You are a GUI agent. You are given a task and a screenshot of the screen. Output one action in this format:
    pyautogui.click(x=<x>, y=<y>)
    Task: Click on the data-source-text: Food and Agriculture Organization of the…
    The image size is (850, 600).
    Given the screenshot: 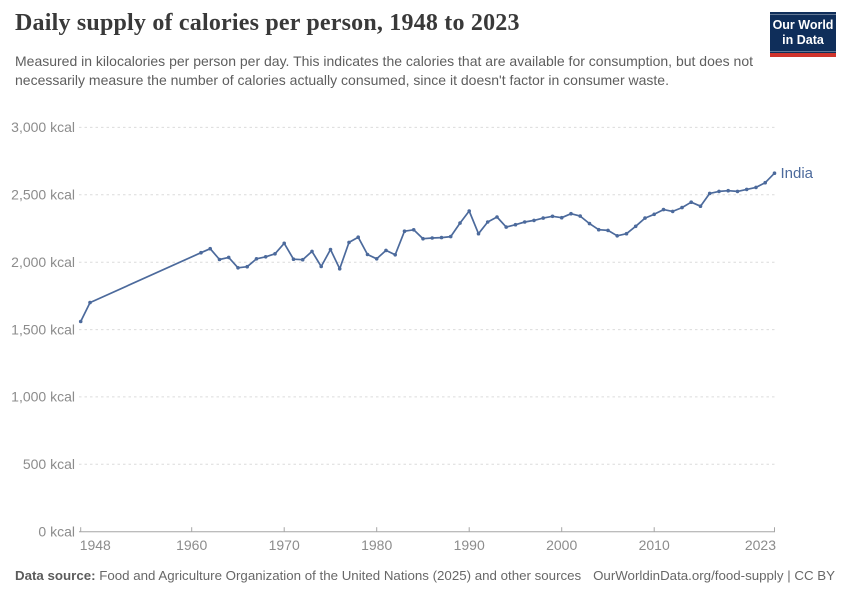 What is the action you would take?
    pyautogui.click(x=338, y=575)
    